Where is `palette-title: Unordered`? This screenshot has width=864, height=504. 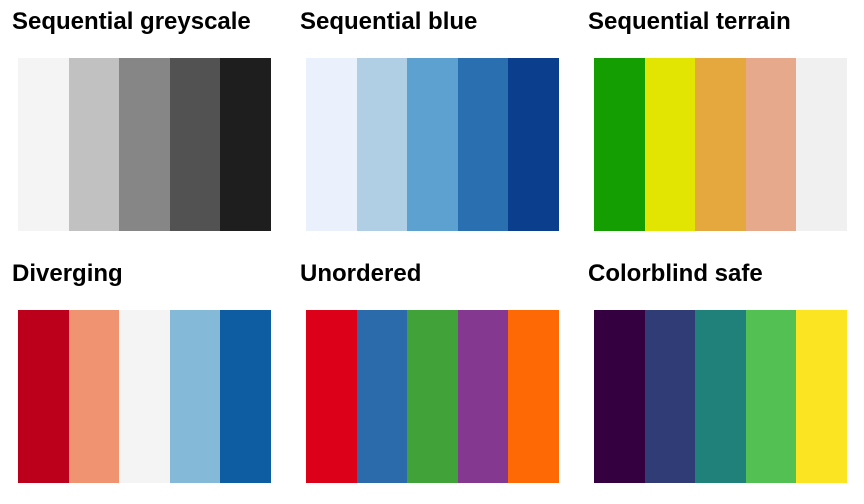 palette-title: Unordered is located at coordinates (361, 273).